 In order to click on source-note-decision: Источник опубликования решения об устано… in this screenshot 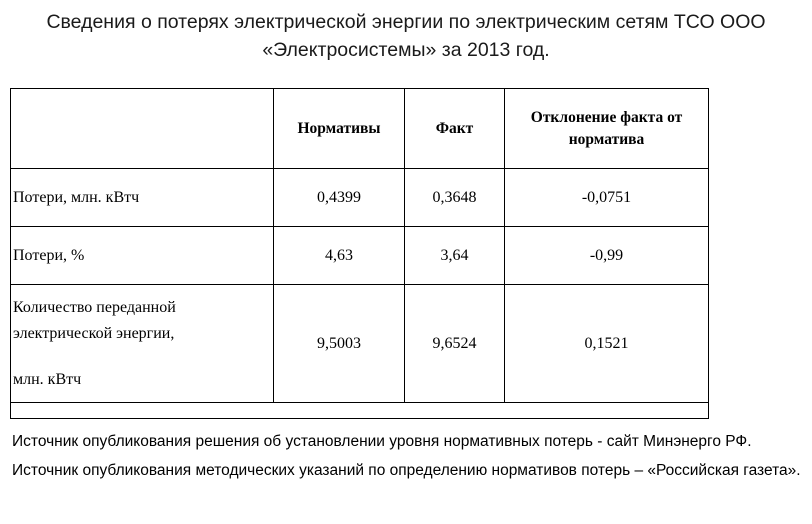, I will do `click(382, 441)`.